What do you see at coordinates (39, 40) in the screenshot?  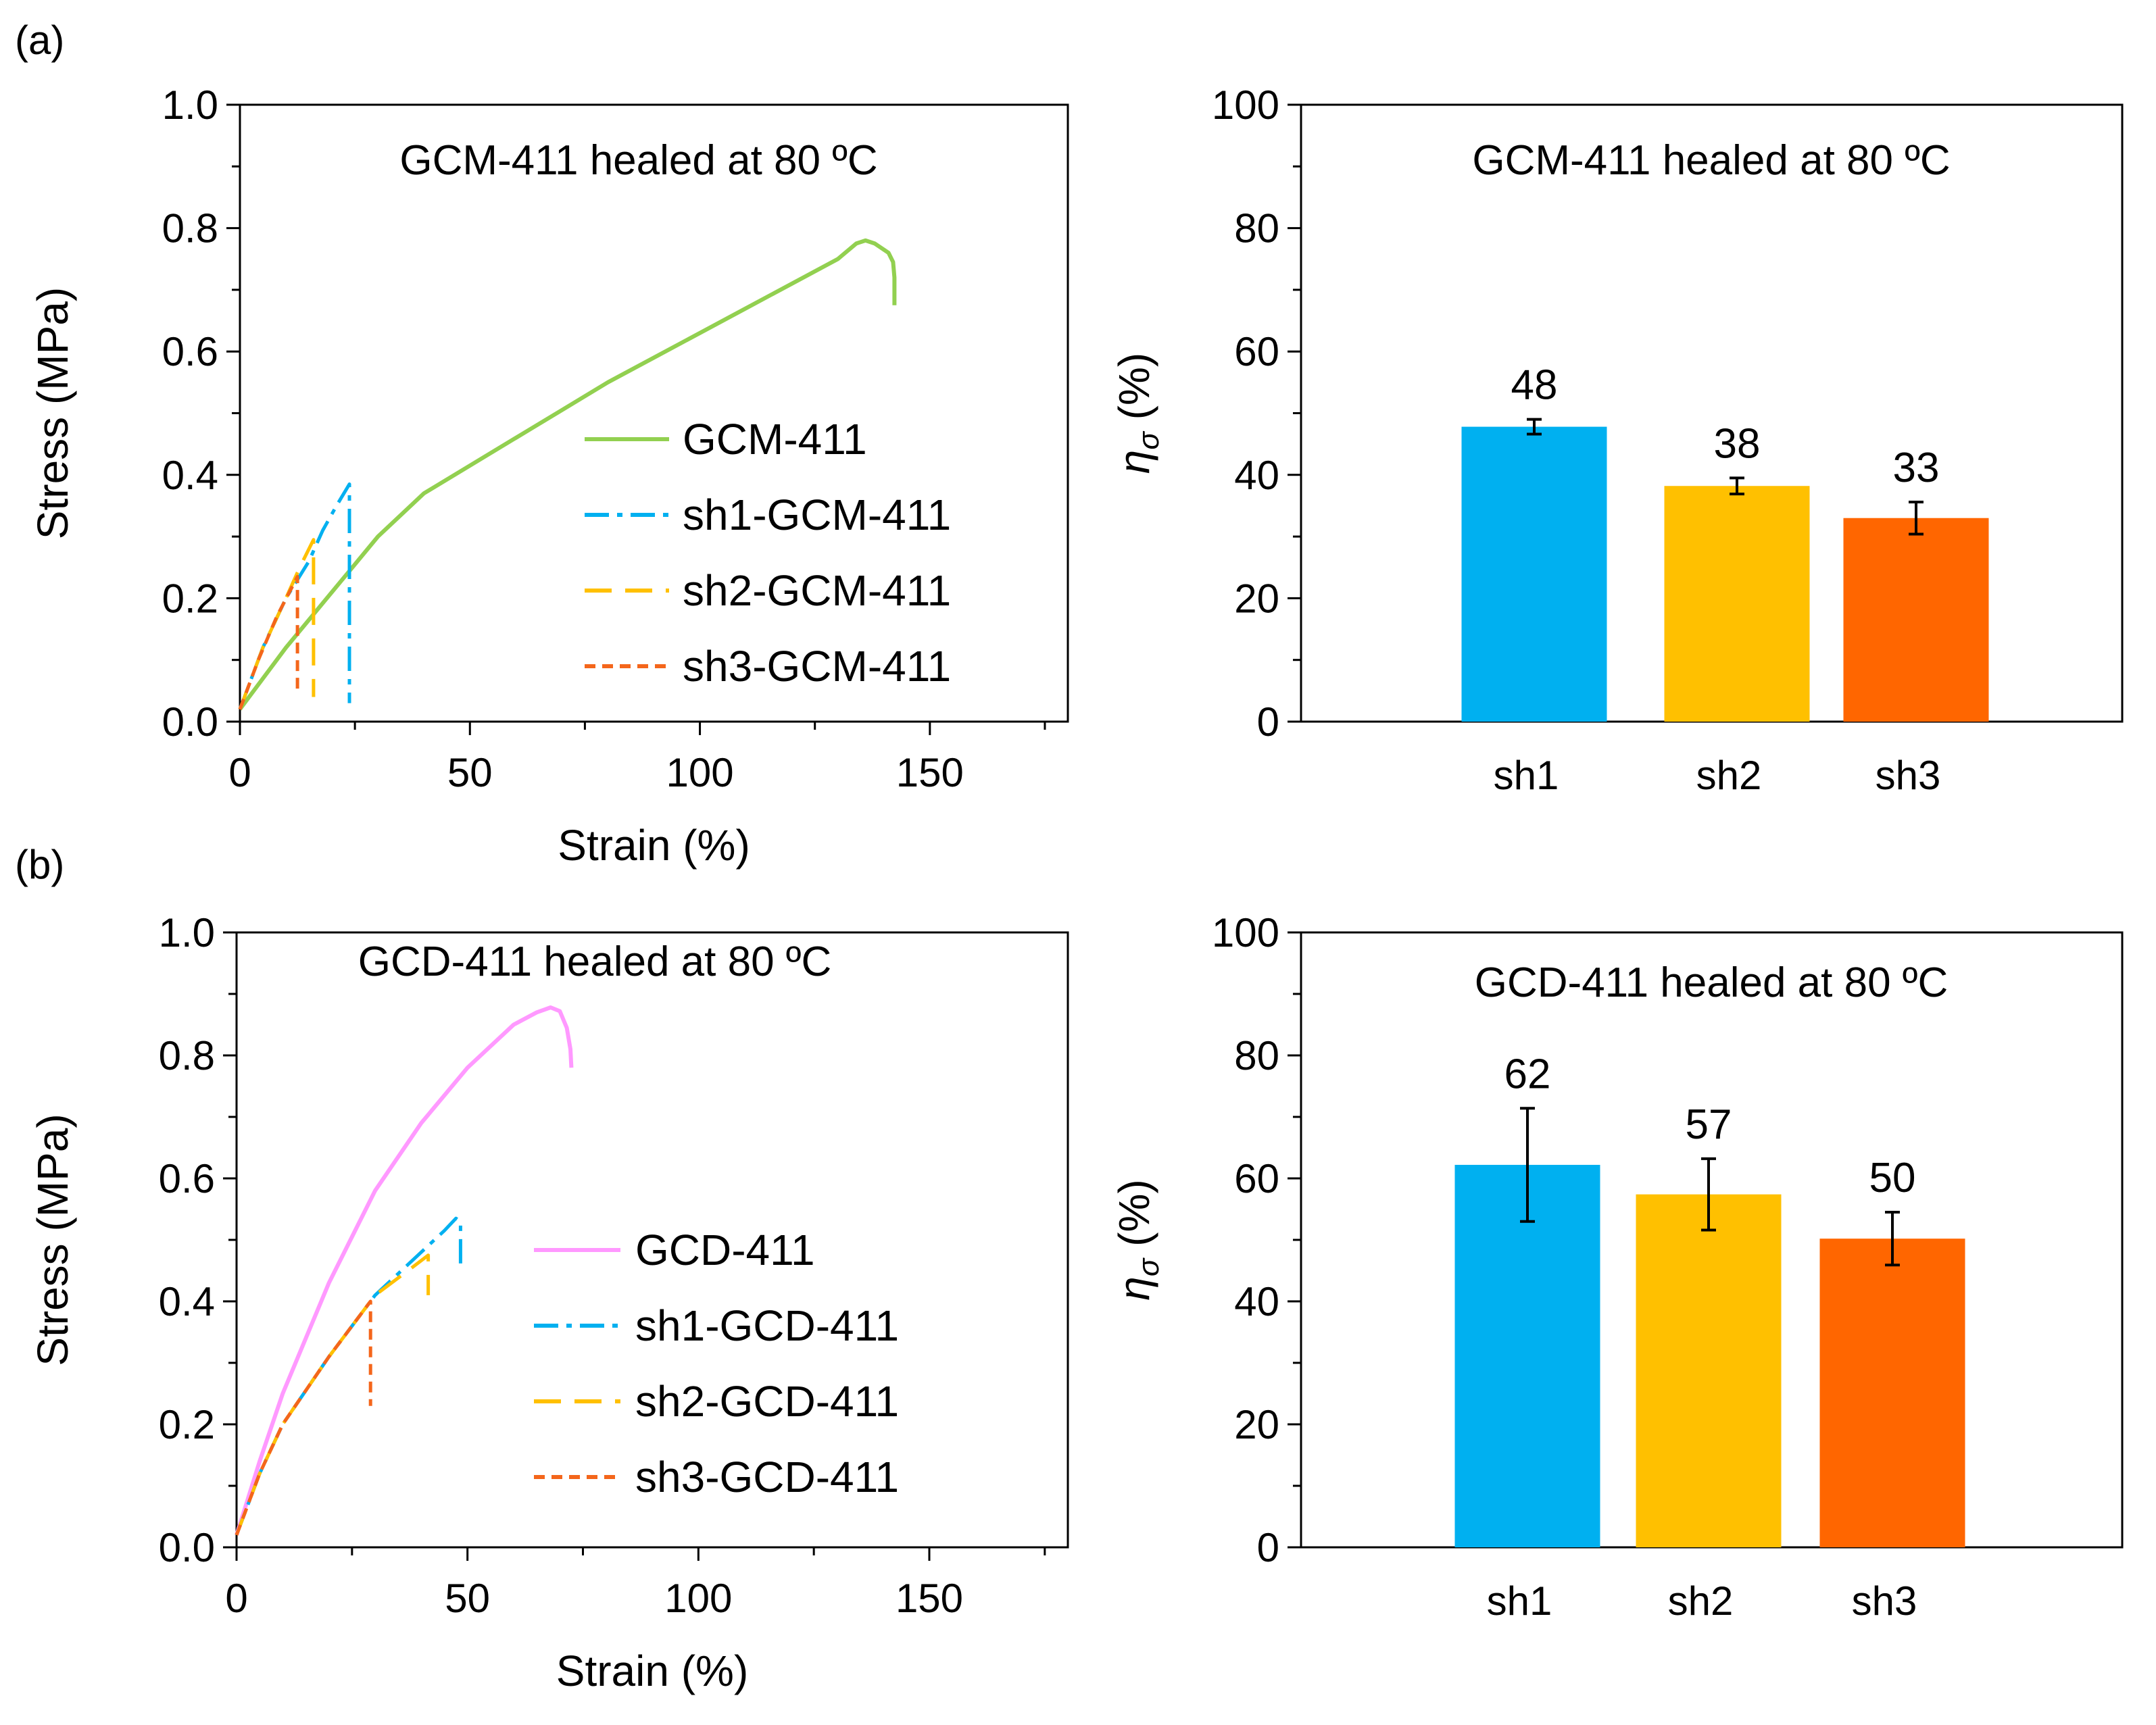 I see `panel-label-a: (a)` at bounding box center [39, 40].